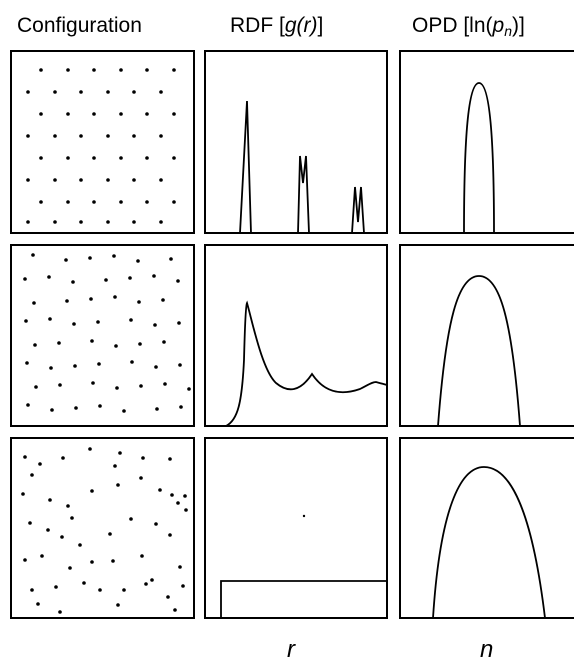 This screenshot has height=666, width=574. What do you see at coordinates (306, 363) in the screenshot?
I see `rdf-curve-middle` at bounding box center [306, 363].